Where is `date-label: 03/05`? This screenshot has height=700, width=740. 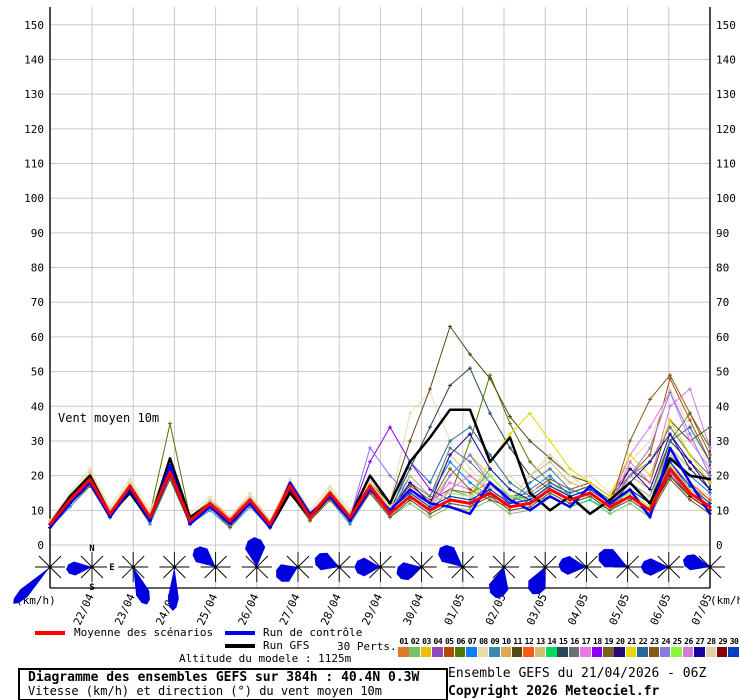
date-label: 03/05 is located at coordinates (537, 610).